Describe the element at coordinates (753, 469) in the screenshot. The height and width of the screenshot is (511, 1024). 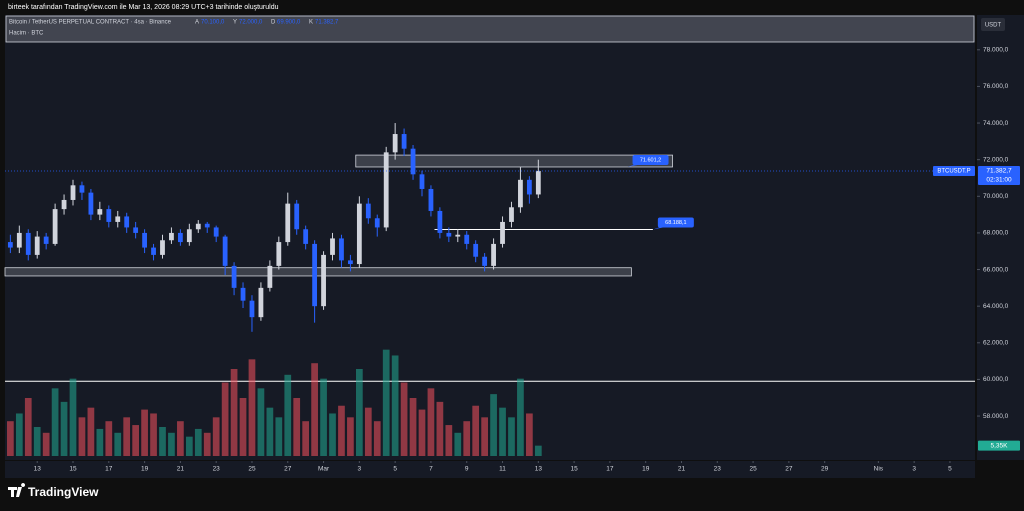
I see `x-tick-label: 25` at that location.